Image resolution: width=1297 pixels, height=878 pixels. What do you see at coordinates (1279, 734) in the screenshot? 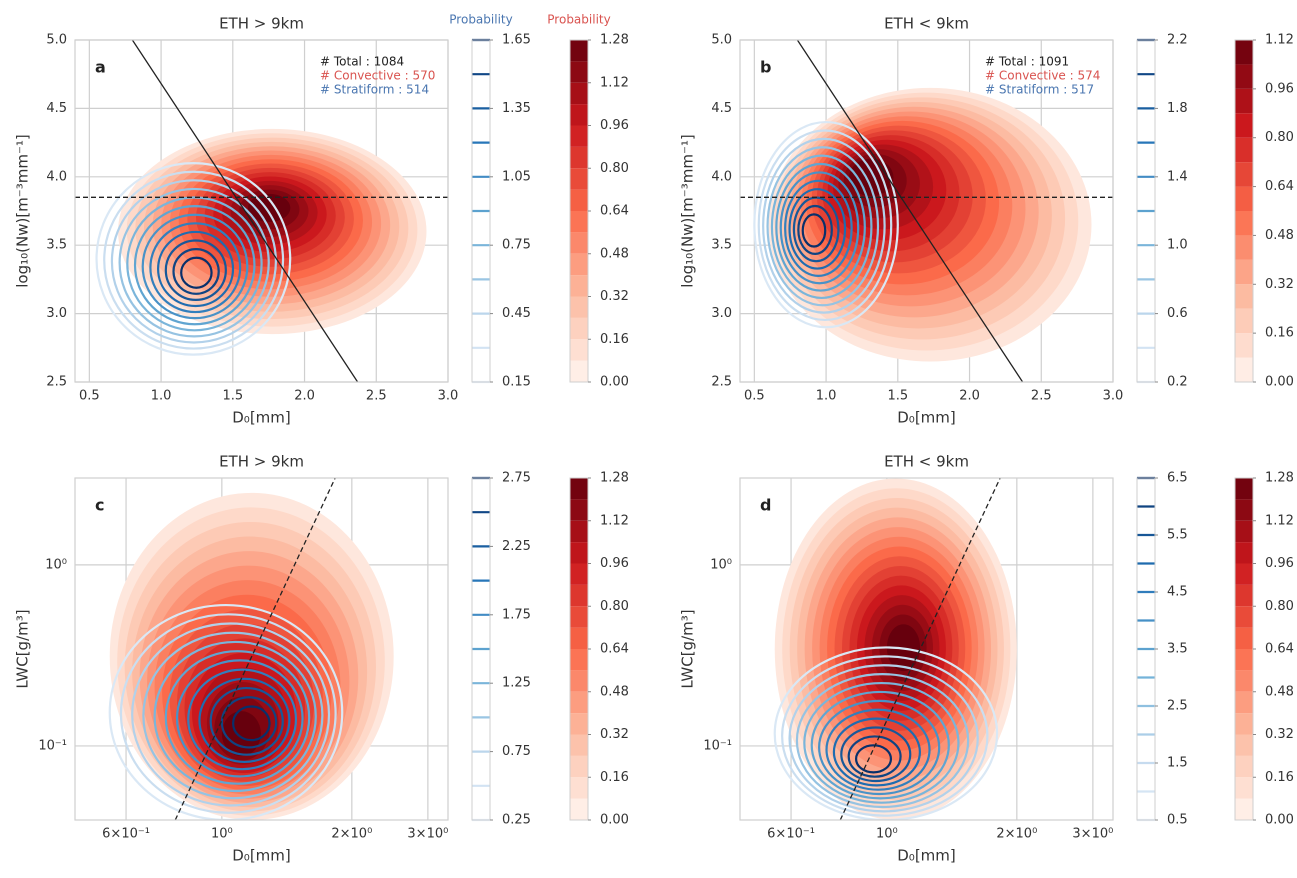
I see `colorbar-tick-label: 0.32` at bounding box center [1279, 734].